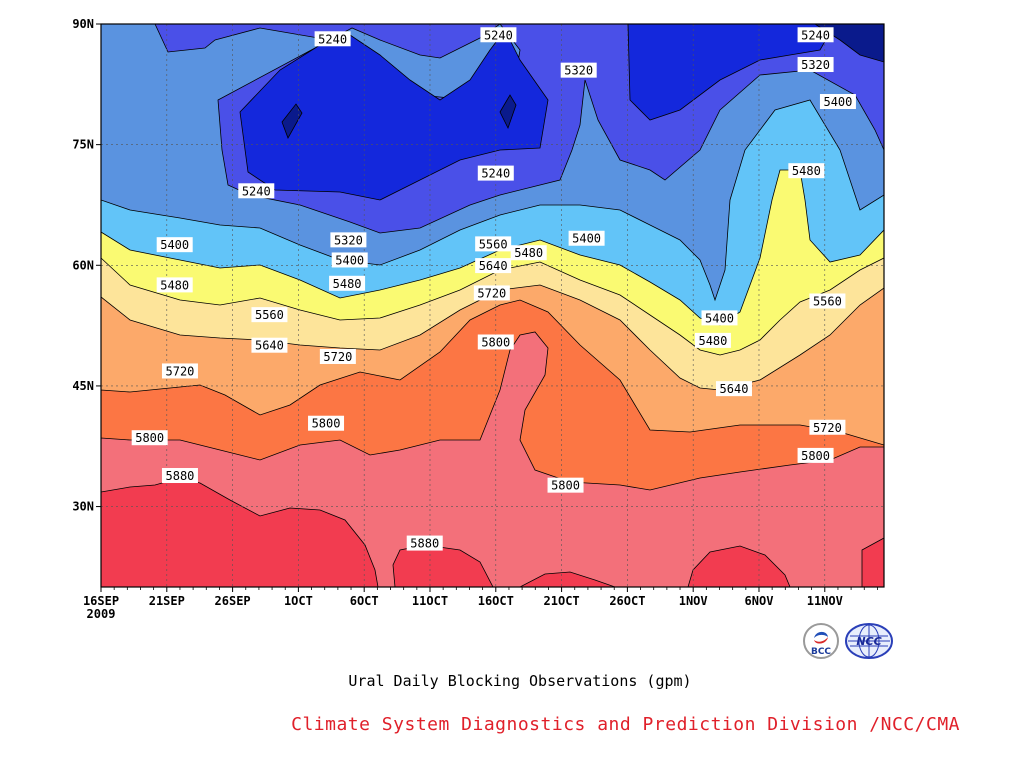  What do you see at coordinates (627, 601) in the screenshot?
I see `x-tick-label: 26OCT` at bounding box center [627, 601].